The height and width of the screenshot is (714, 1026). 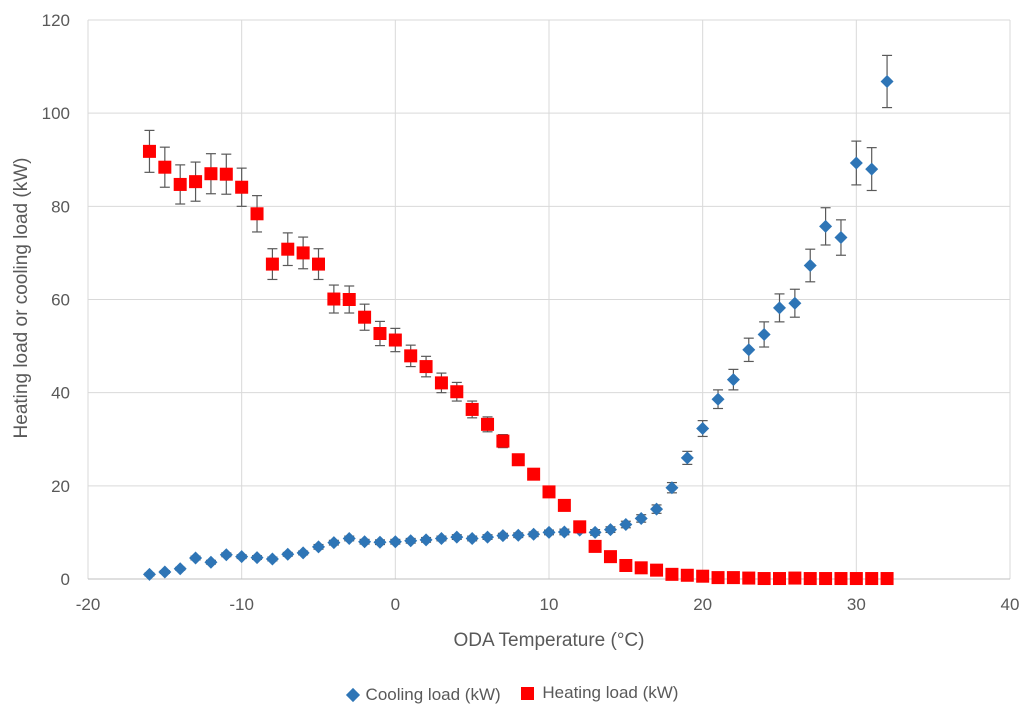 What do you see at coordinates (528, 693) in the screenshot?
I see `square-marker-icon` at bounding box center [528, 693].